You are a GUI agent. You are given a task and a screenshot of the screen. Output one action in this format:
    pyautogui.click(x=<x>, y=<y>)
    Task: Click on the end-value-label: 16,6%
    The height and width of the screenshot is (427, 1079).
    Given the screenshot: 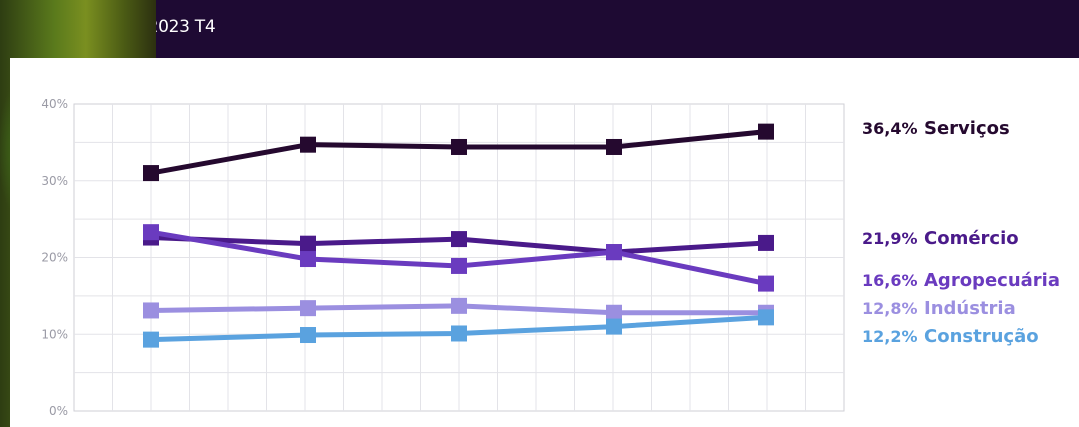 What is the action you would take?
    pyautogui.click(x=890, y=280)
    